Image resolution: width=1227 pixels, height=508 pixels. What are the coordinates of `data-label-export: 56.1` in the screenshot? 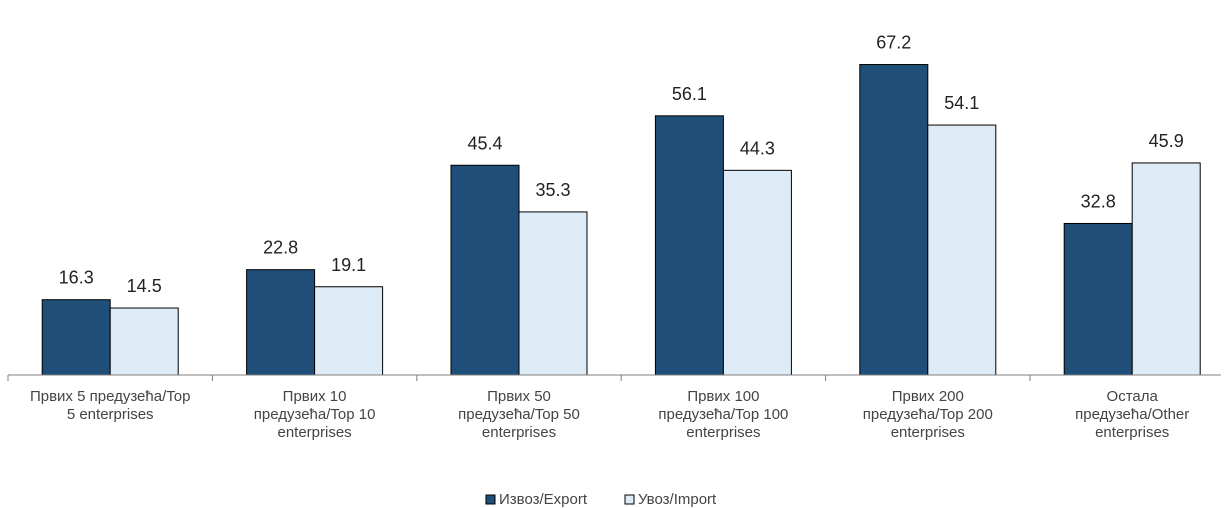 It's located at (689, 94).